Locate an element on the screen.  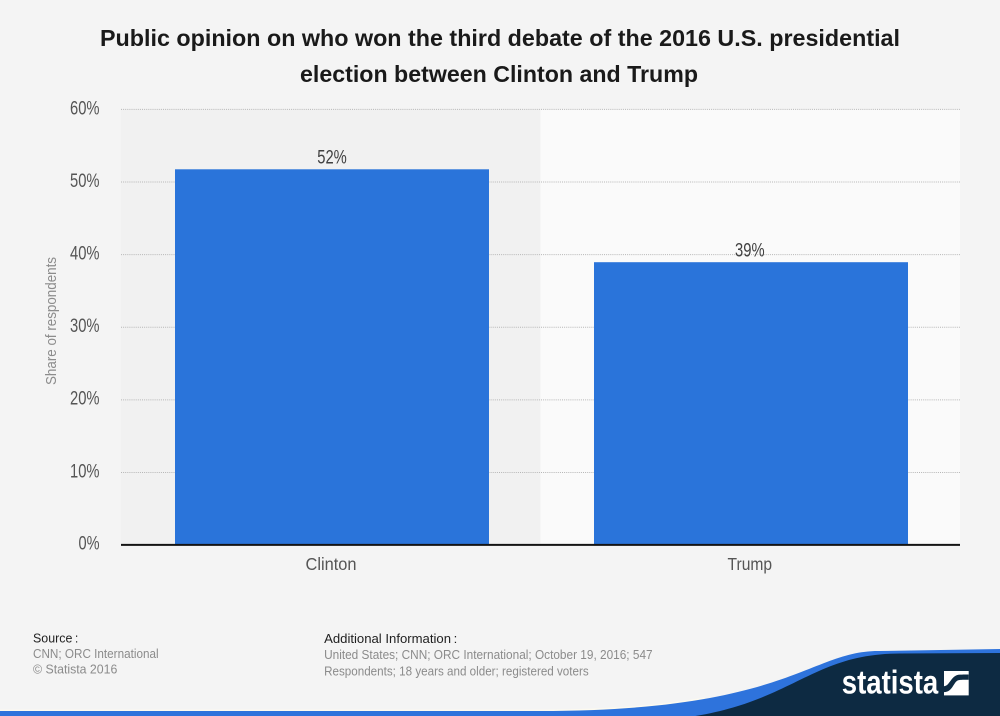
svg-text: 50% is located at coordinates (85, 181).